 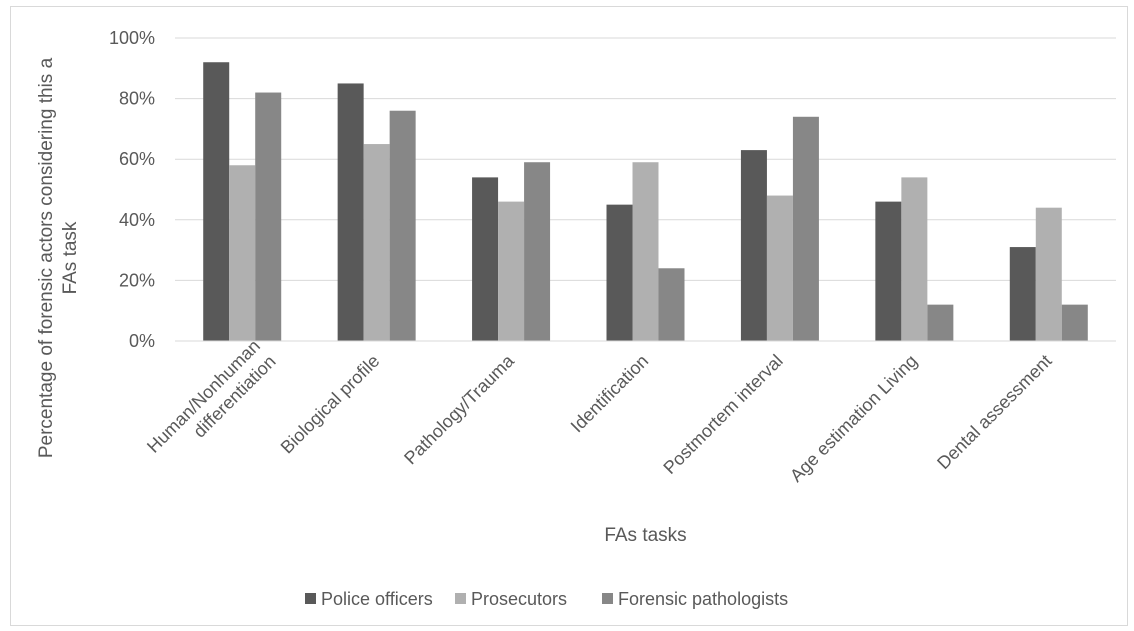 What do you see at coordinates (137, 99) in the screenshot?
I see `y-tick-label: 80%` at bounding box center [137, 99].